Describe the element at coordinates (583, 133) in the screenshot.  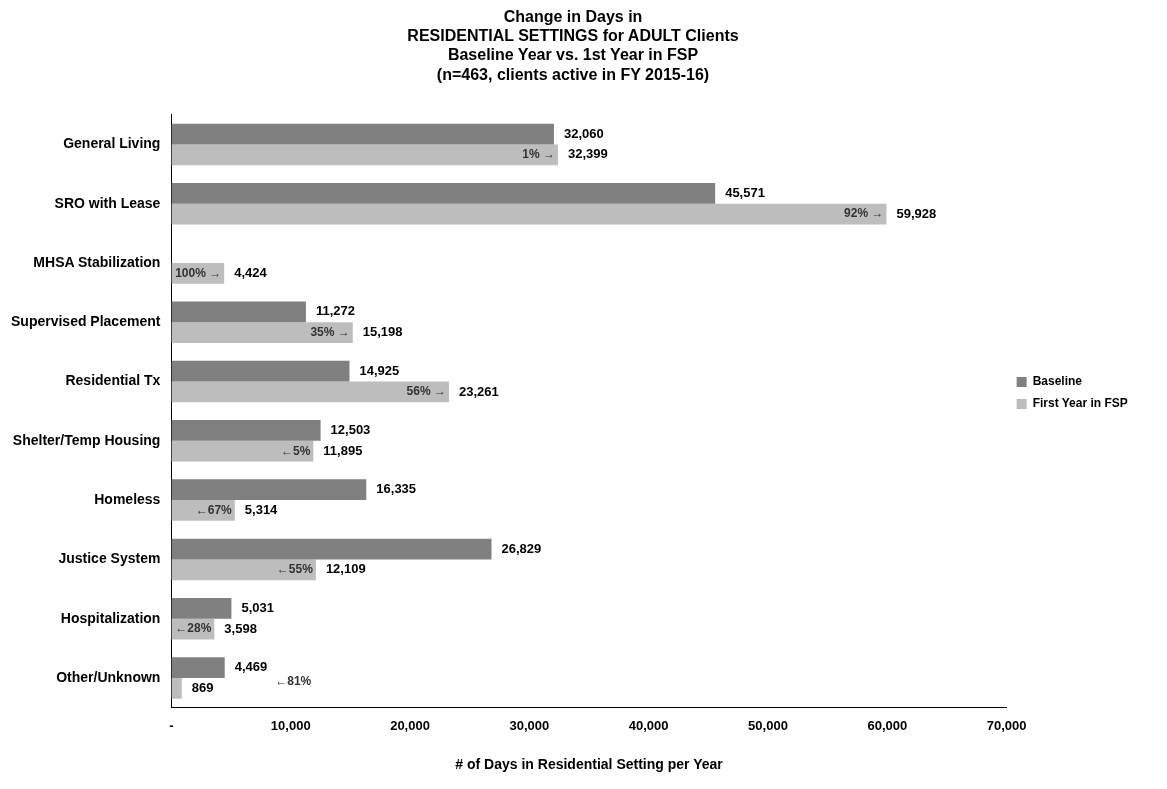
I see `data-label: 32,060` at that location.